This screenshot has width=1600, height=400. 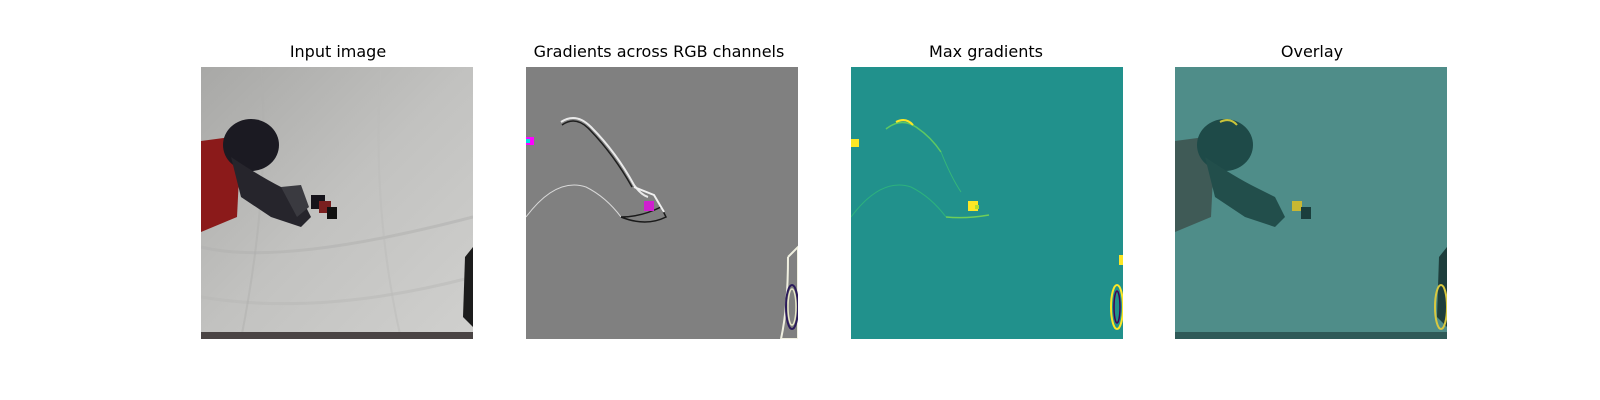 What do you see at coordinates (1312, 51) in the screenshot?
I see `panel-title-overlay: Overlay` at bounding box center [1312, 51].